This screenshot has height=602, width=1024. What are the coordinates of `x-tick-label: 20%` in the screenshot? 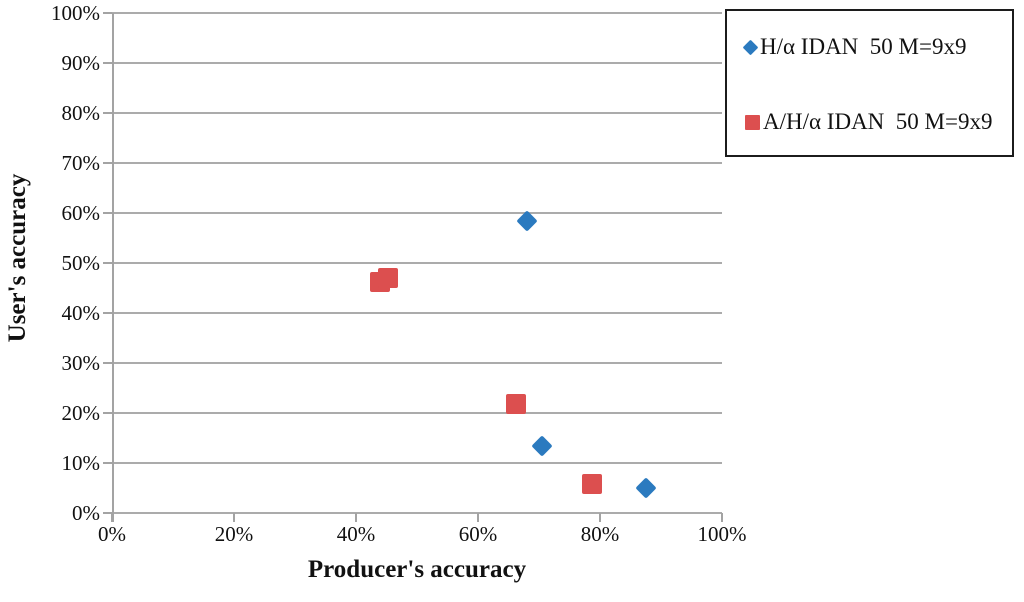 It's located at (234, 534).